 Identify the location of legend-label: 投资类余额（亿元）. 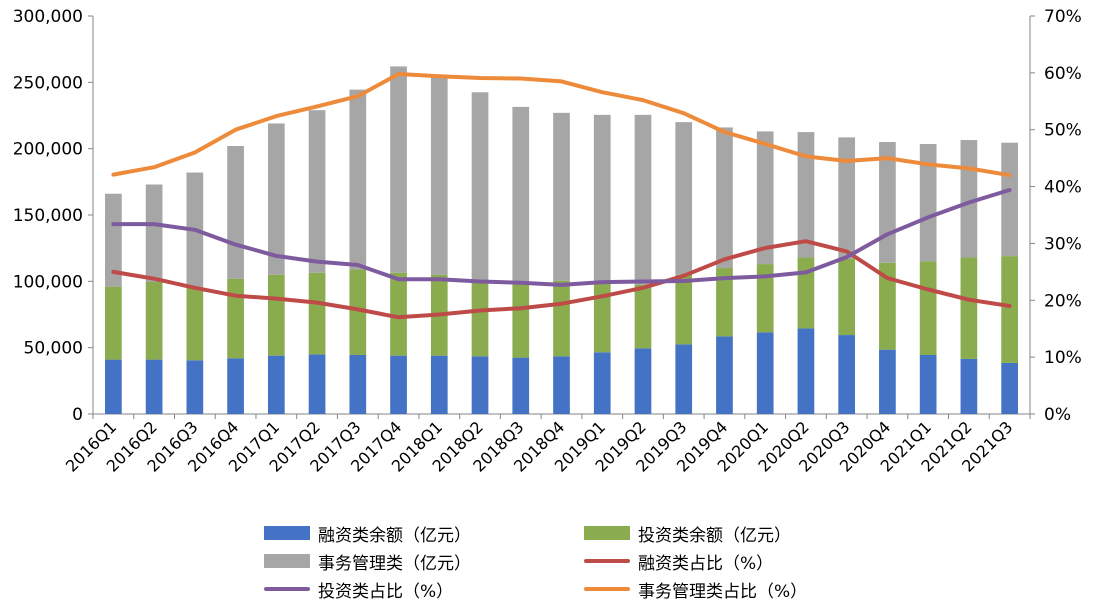
(714, 535).